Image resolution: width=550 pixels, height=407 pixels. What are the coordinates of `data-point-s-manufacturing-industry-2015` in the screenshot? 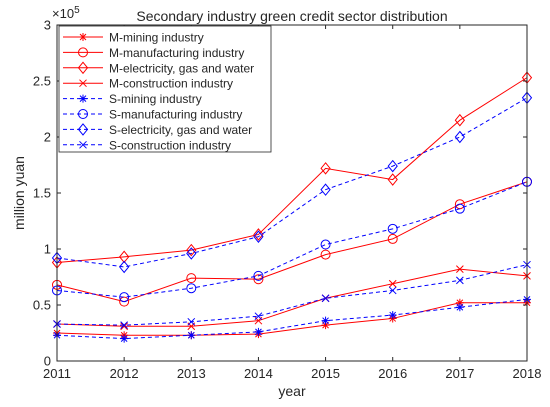 It's located at (325, 244).